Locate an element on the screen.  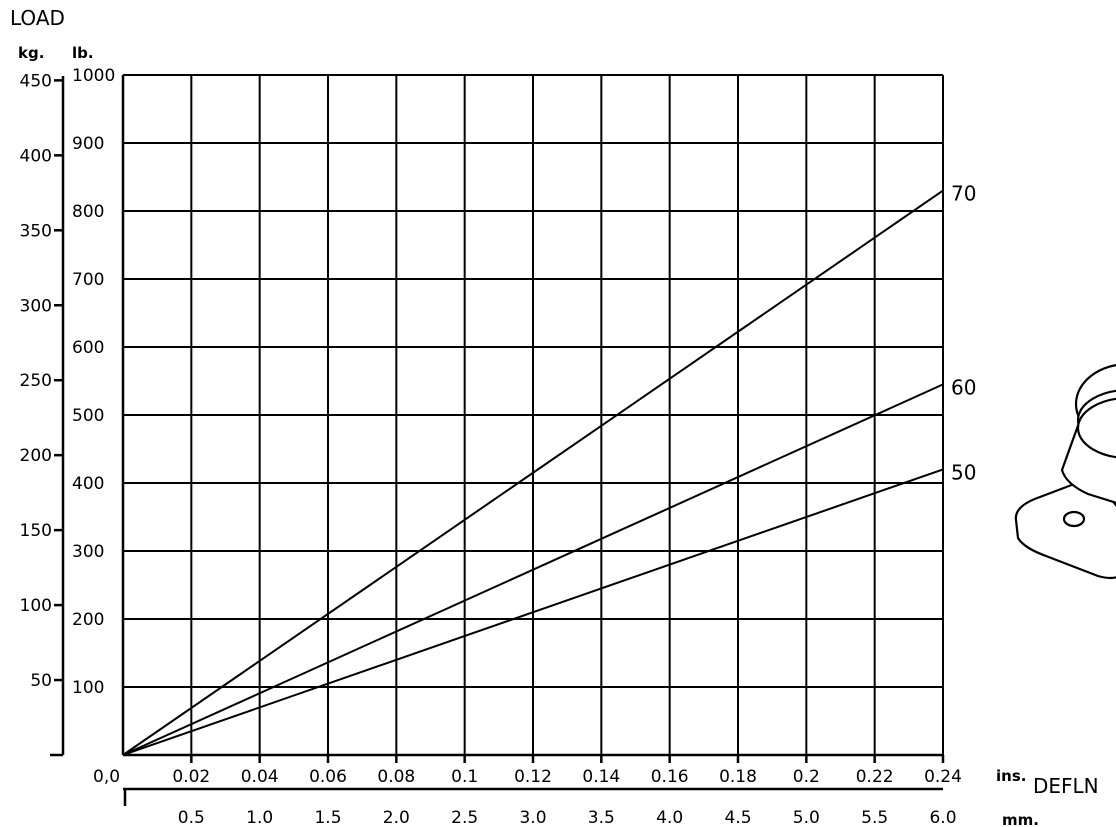
x-tick-label-mm: 4.5 is located at coordinates (737, 817).